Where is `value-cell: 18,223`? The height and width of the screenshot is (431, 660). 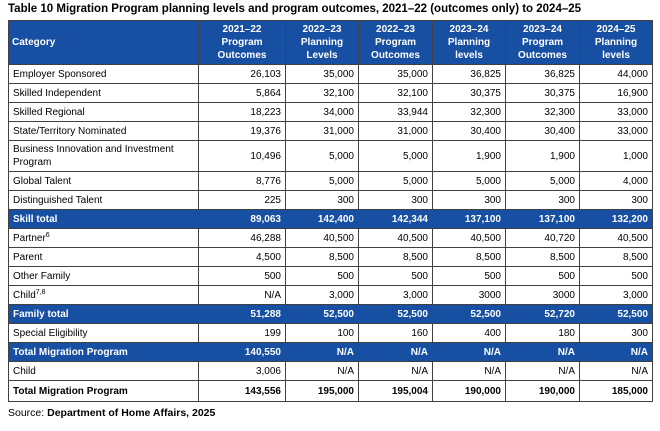 value-cell: 18,223 is located at coordinates (242, 112).